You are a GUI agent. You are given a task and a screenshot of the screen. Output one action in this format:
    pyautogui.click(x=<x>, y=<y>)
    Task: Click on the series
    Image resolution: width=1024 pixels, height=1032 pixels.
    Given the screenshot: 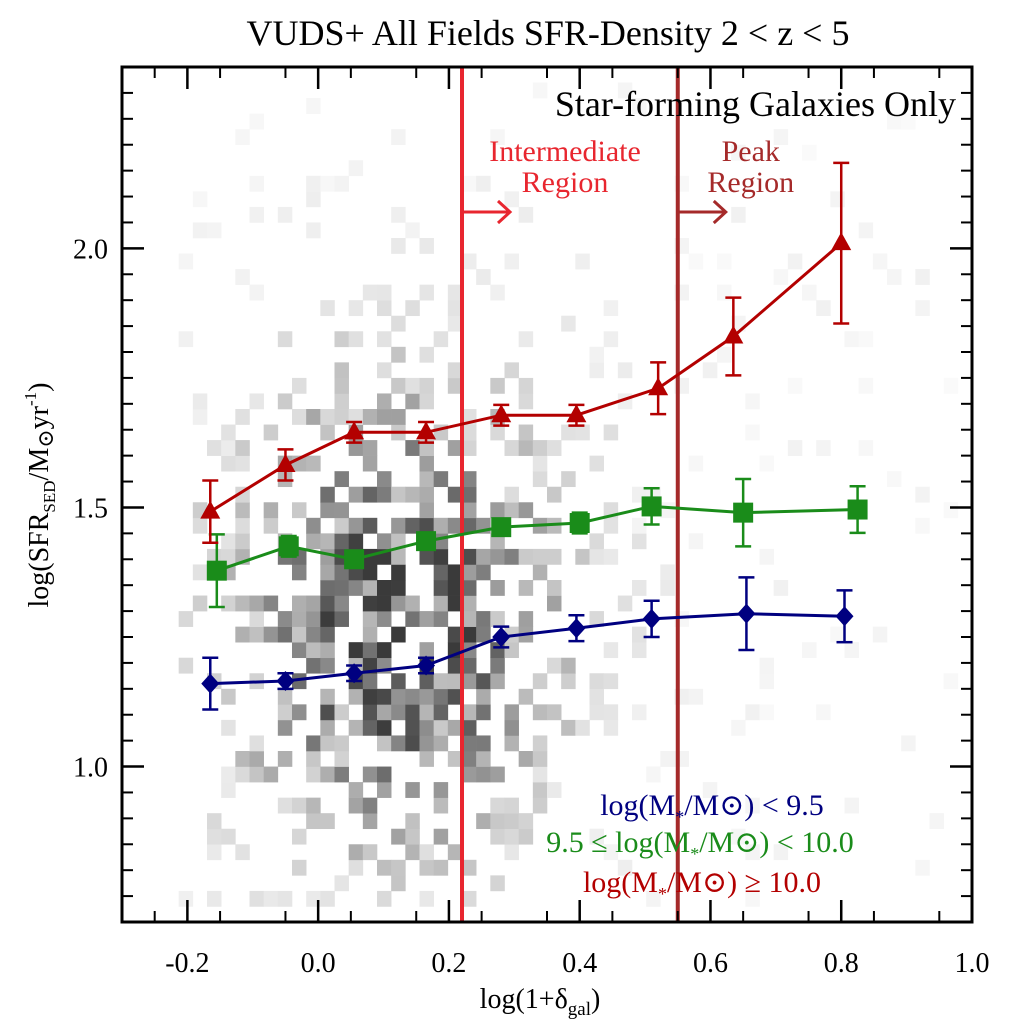 What is the action you would take?
    pyautogui.click(x=537, y=543)
    